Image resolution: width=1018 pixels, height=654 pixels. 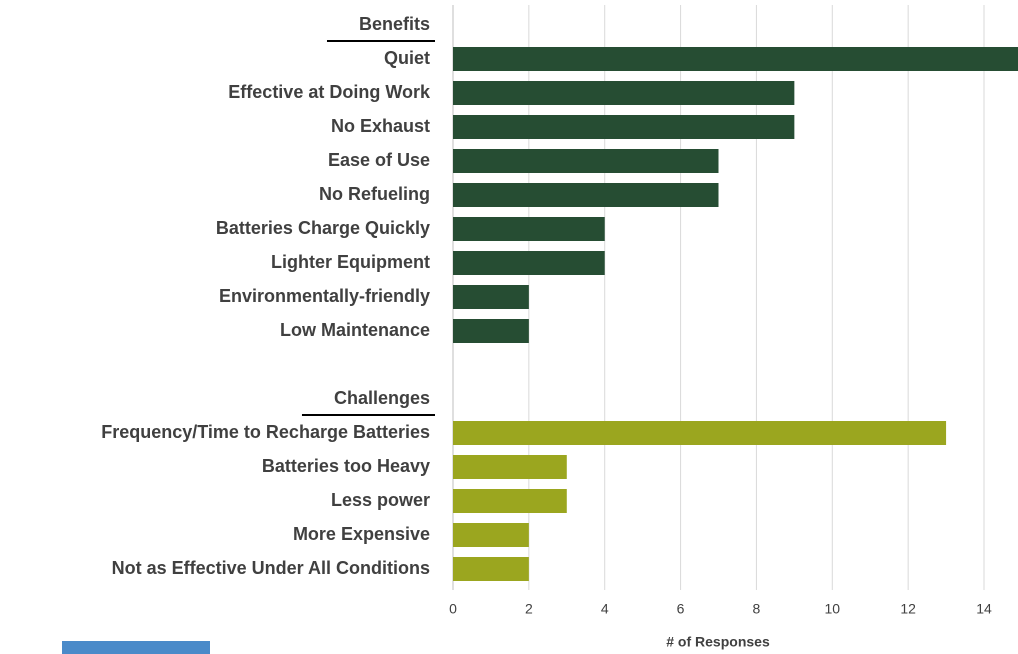 What do you see at coordinates (379, 160) in the screenshot?
I see `y-tick-label: Ease of Use` at bounding box center [379, 160].